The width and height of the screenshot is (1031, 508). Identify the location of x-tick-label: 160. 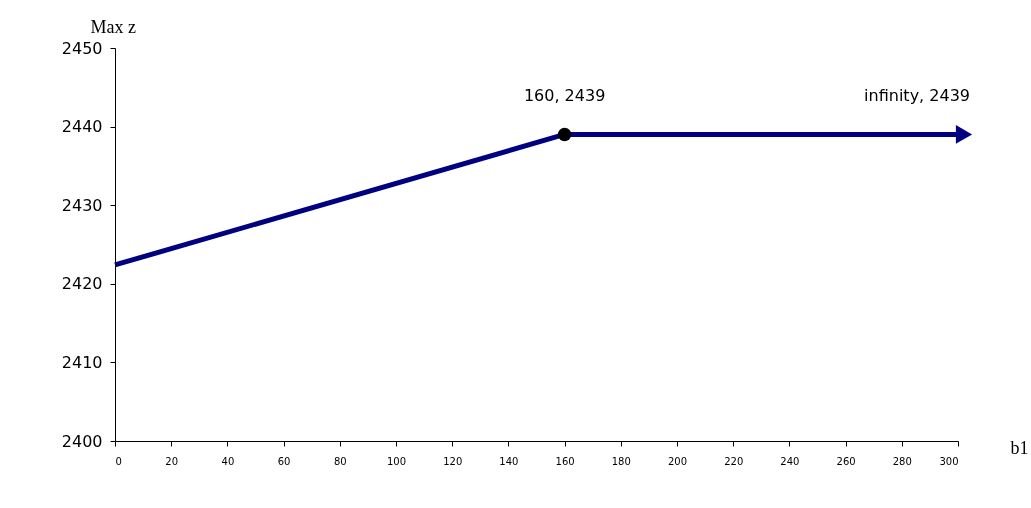
(565, 461).